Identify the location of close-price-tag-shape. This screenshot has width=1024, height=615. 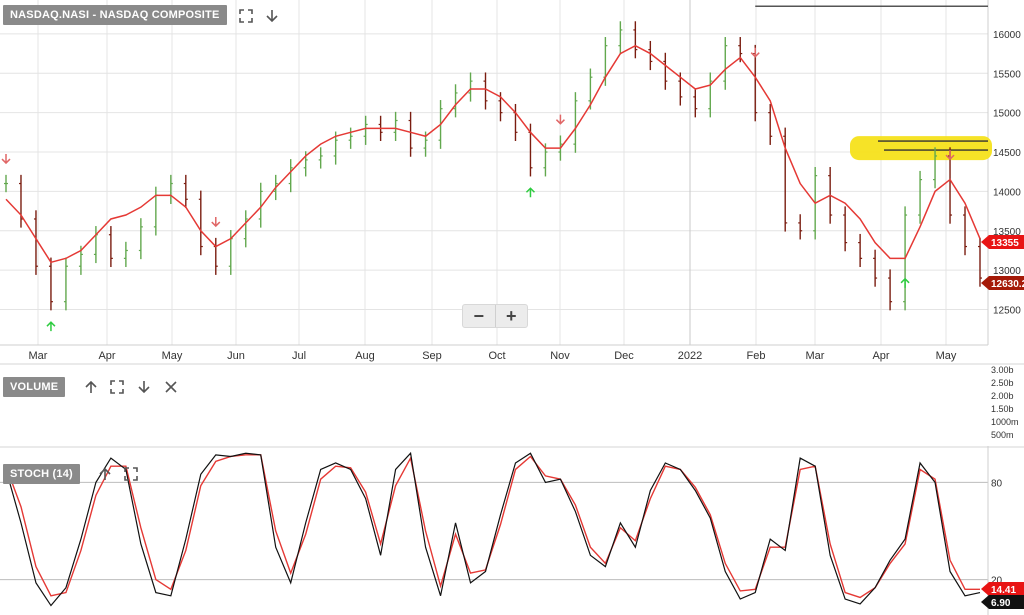
(1002, 283).